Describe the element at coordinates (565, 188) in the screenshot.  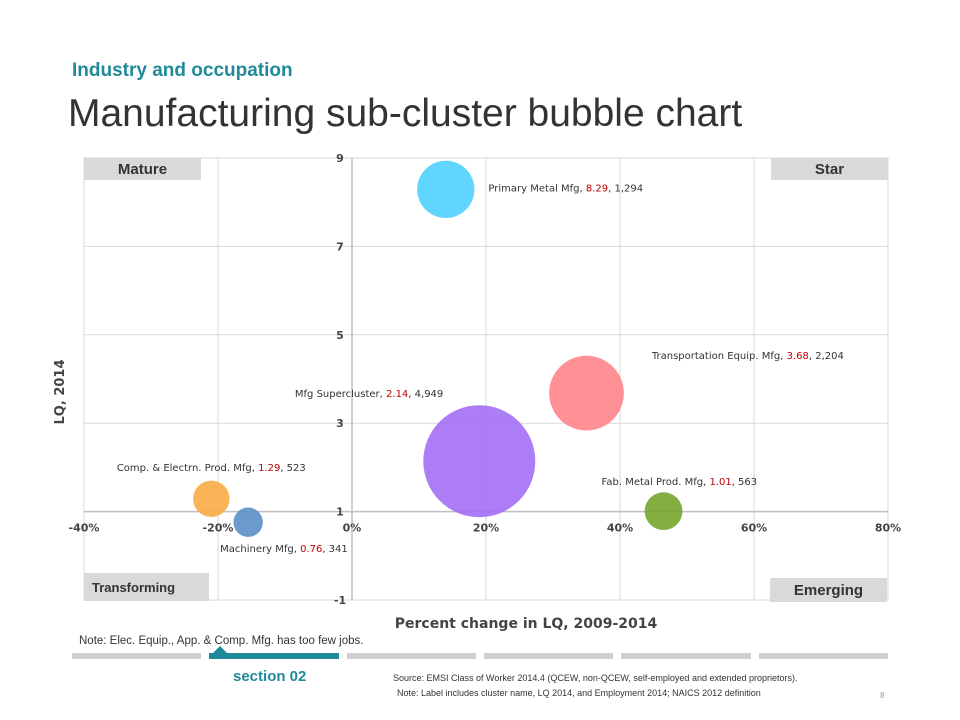
I see `bubble-label: Primary Metal Mfg, 8.29, 1,294` at that location.